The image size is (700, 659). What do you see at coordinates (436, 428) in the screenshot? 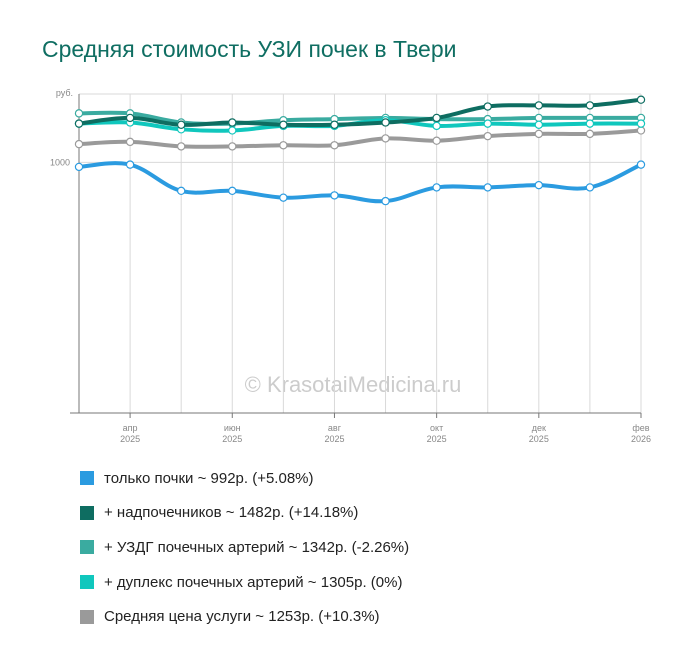
I see `x-tick-month: окт` at bounding box center [436, 428].